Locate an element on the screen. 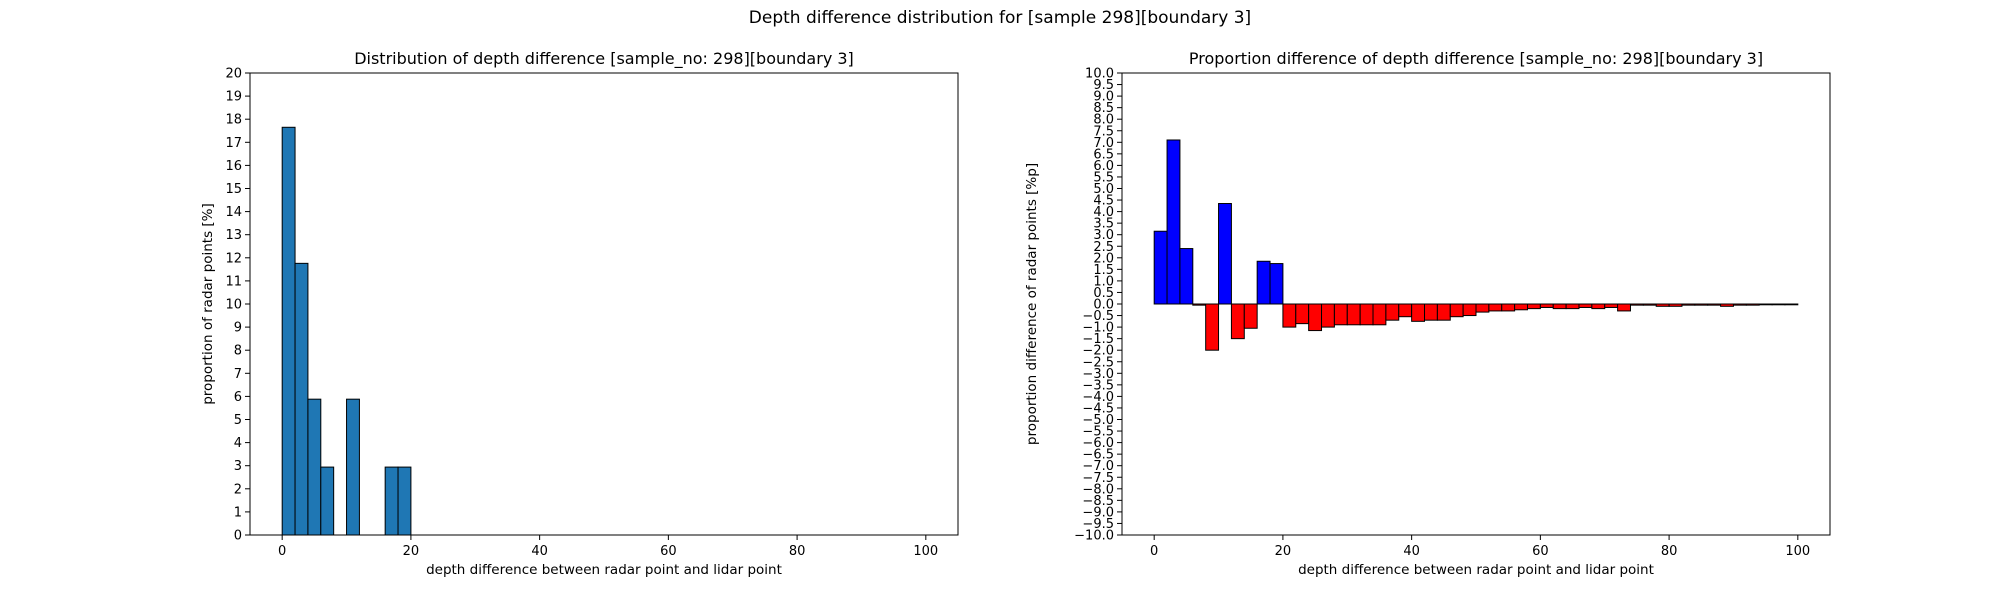 This screenshot has height=600, width=2000. y-tick-label: 0.5 is located at coordinates (1103, 293).